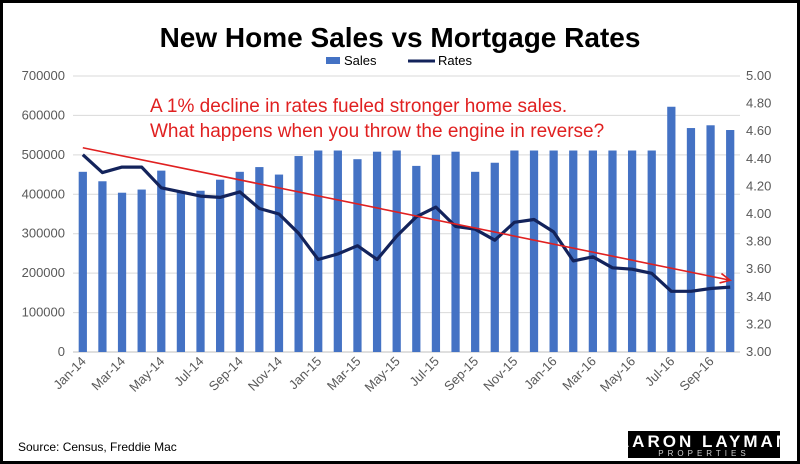 This screenshot has height=464, width=800. What do you see at coordinates (758, 103) in the screenshot?
I see `right-tick-label: 4.80` at bounding box center [758, 103].